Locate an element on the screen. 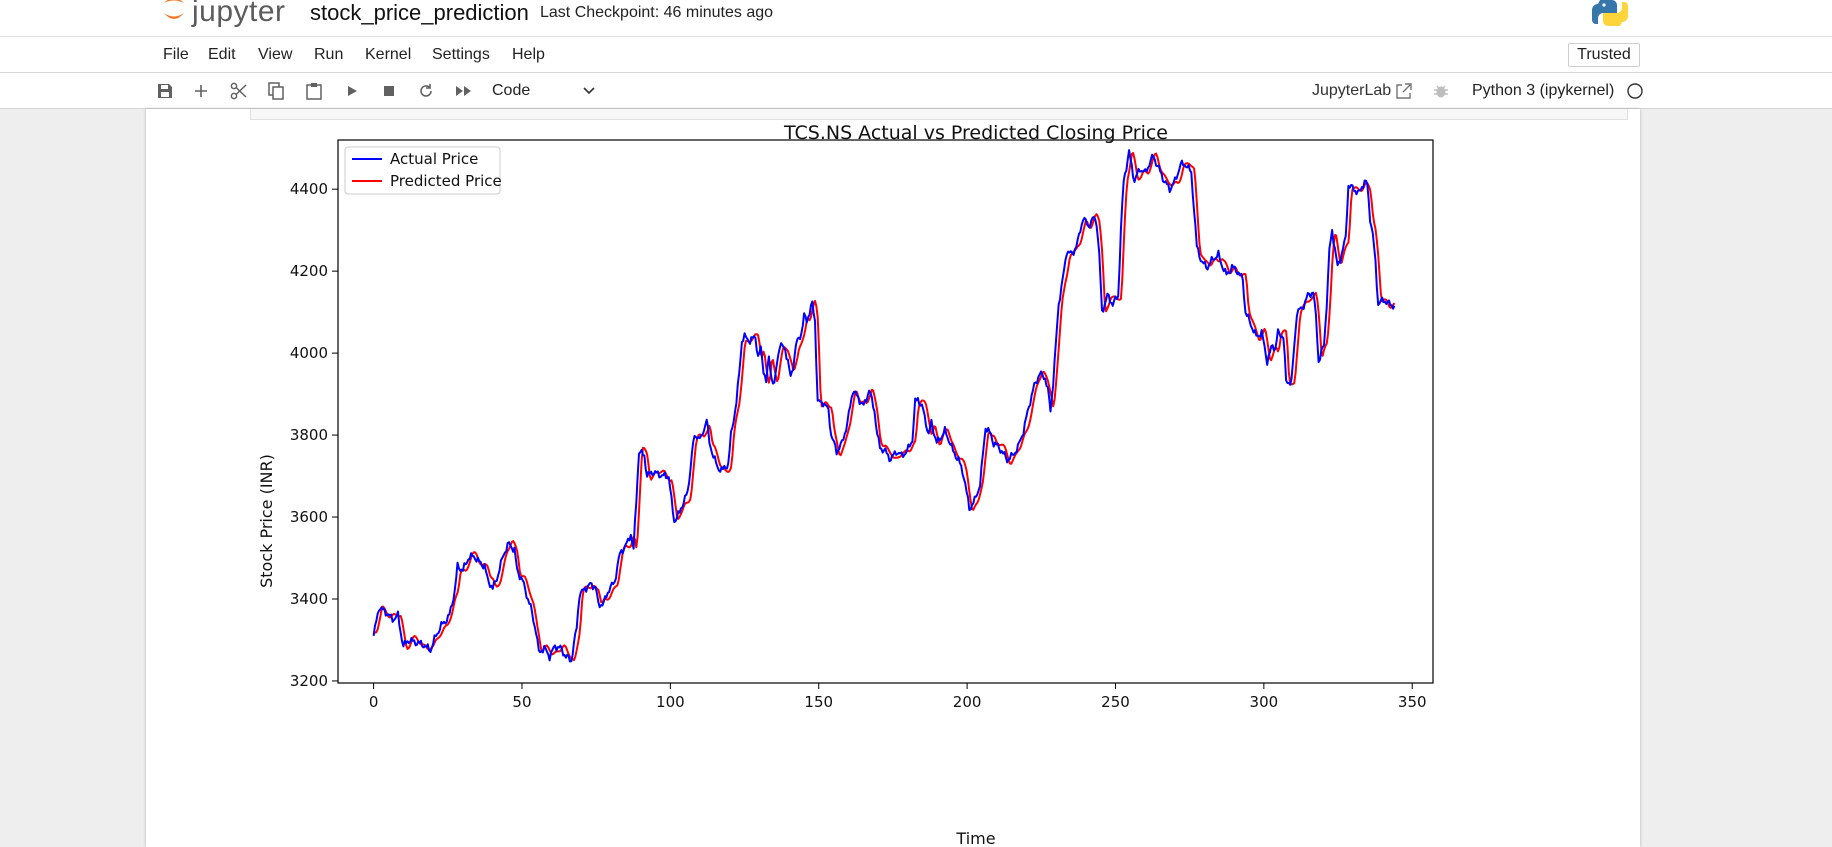 The height and width of the screenshot is (847, 1832). cut-button is located at coordinates (239, 91).